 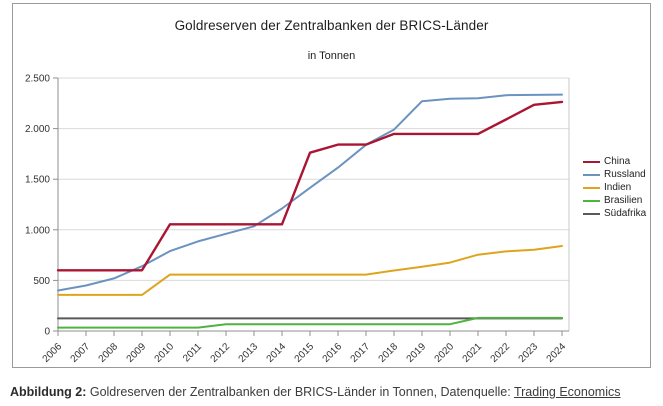 What do you see at coordinates (249, 353) in the screenshot?
I see `x-tick-label: 2013` at bounding box center [249, 353].